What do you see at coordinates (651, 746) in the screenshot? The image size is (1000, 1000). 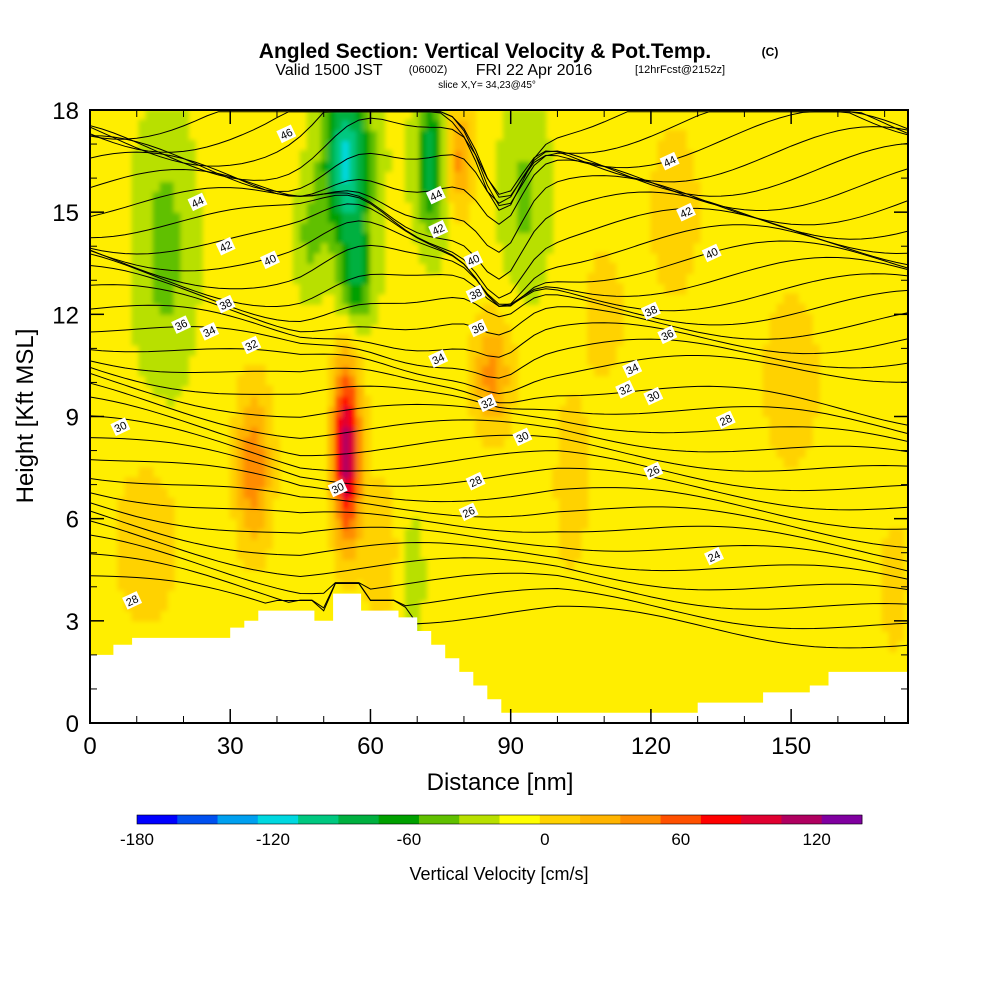 I see `x-tick-label: 120` at bounding box center [651, 746].